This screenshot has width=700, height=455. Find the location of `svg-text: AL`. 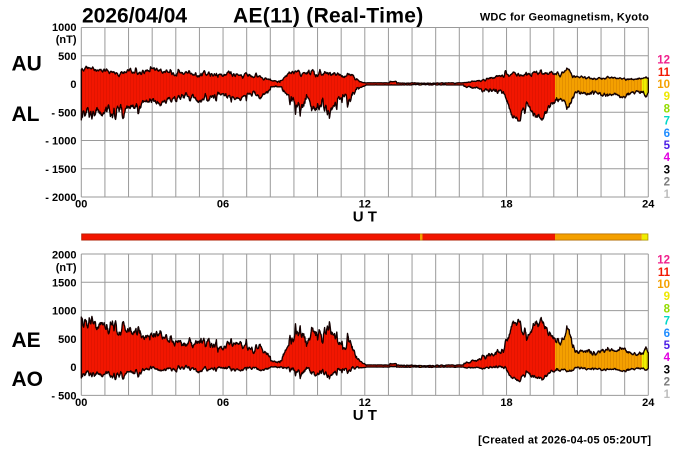

svg-text: AL is located at coordinates (26, 114).